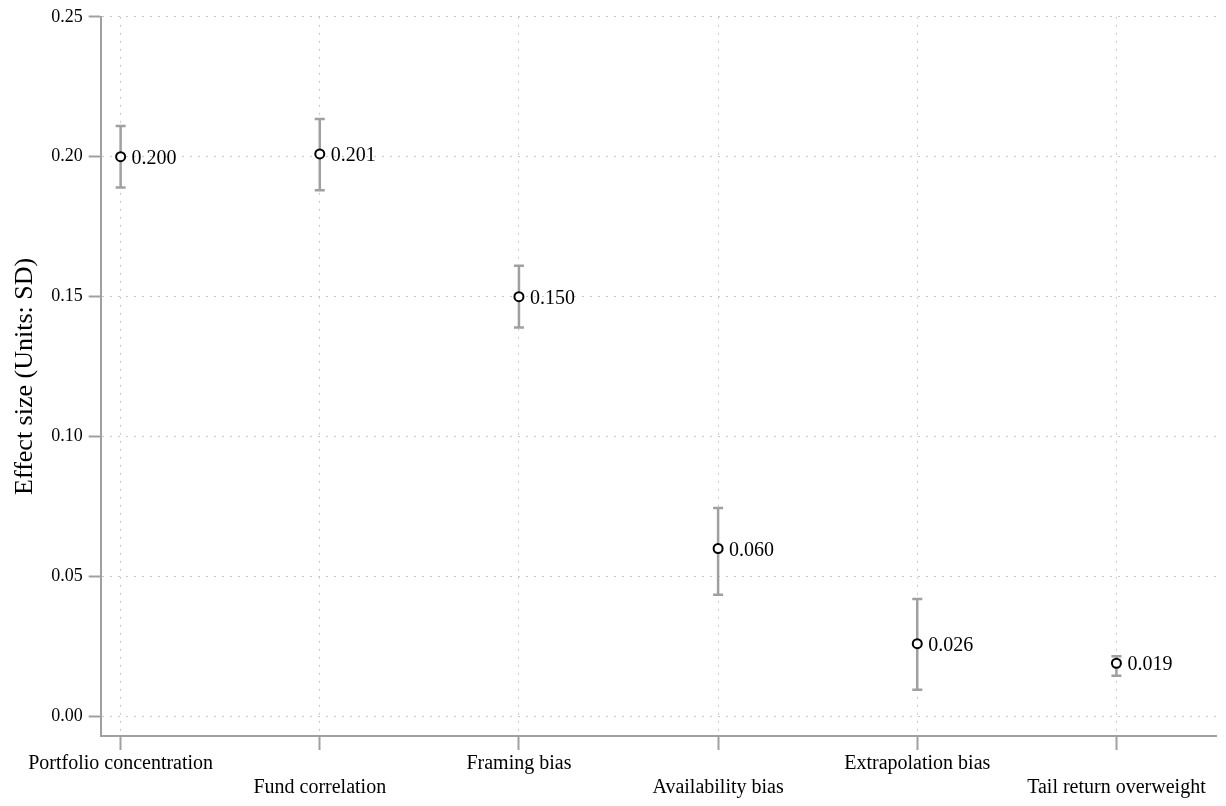  Describe the element at coordinates (67, 715) in the screenshot. I see `y-tick-label: 0.00` at that location.